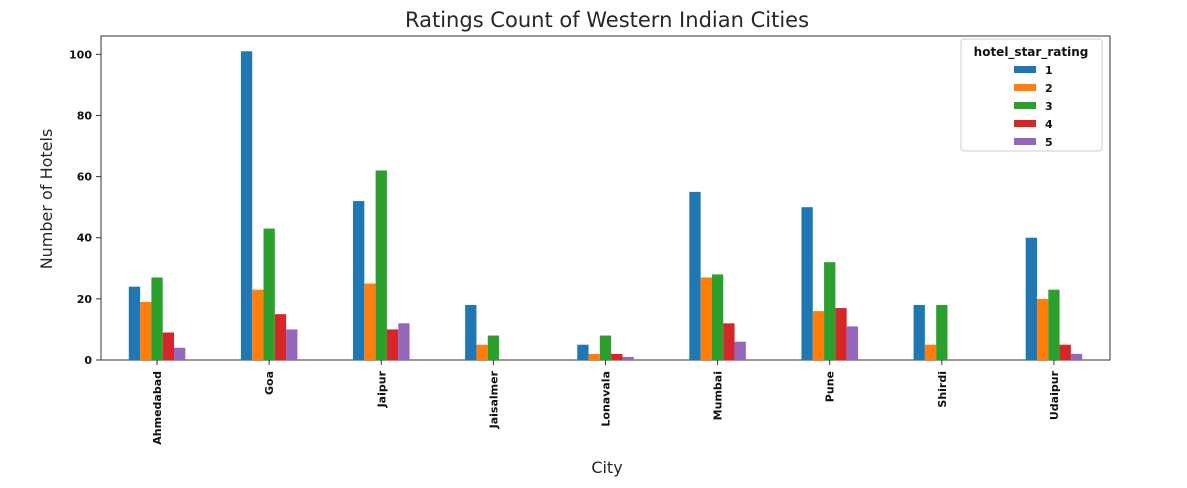 The image size is (1187, 488). What do you see at coordinates (269, 383) in the screenshot?
I see `x-tick-label: Goa` at bounding box center [269, 383].